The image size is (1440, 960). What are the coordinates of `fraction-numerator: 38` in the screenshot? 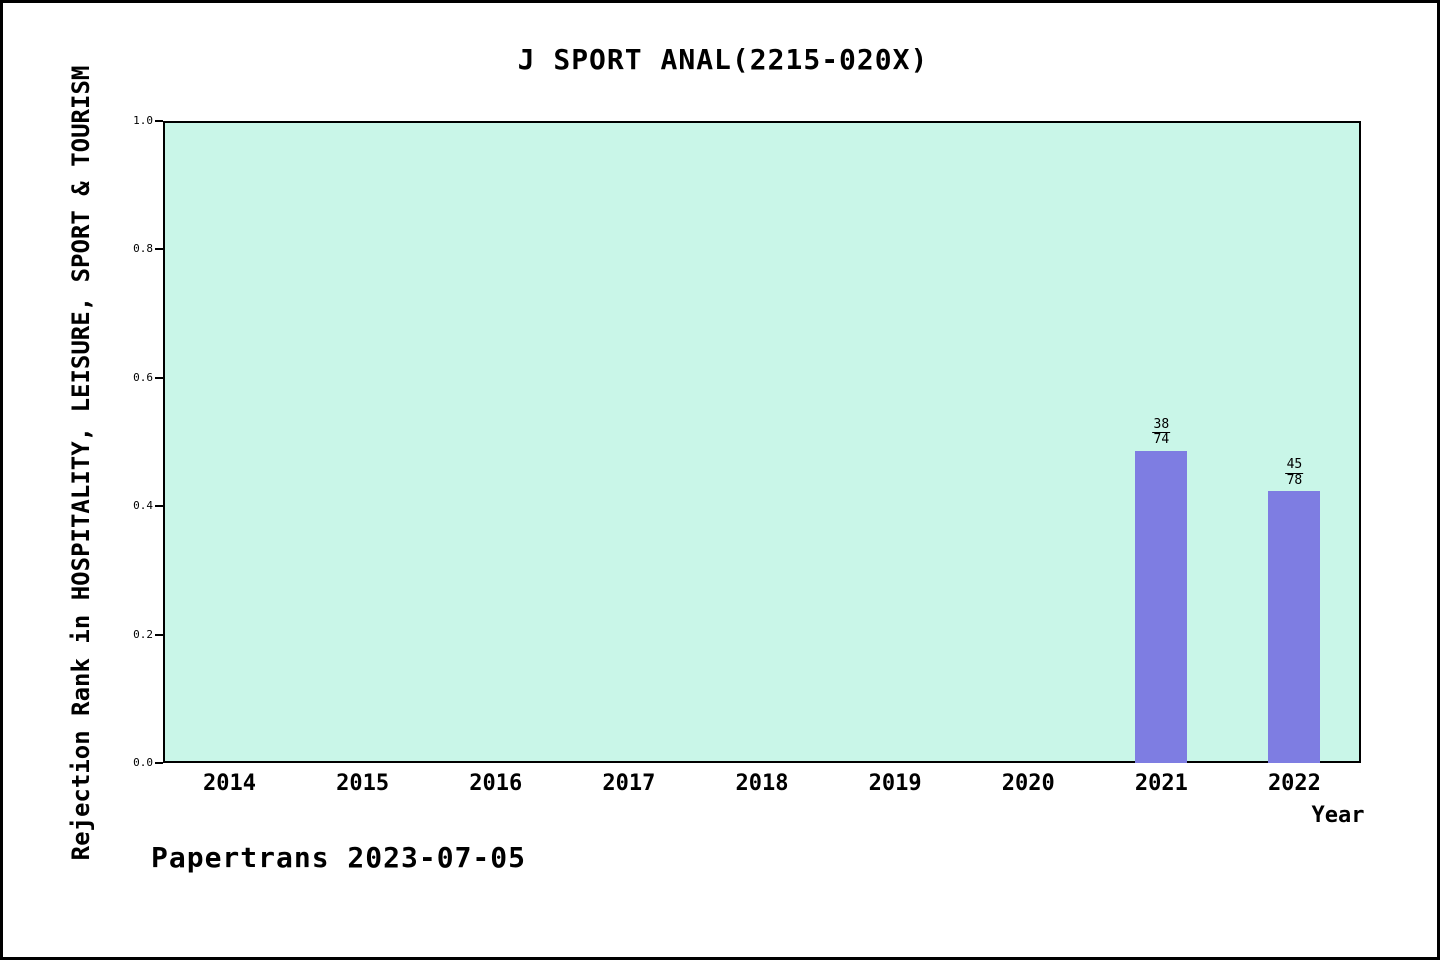 It's located at (1161, 425).